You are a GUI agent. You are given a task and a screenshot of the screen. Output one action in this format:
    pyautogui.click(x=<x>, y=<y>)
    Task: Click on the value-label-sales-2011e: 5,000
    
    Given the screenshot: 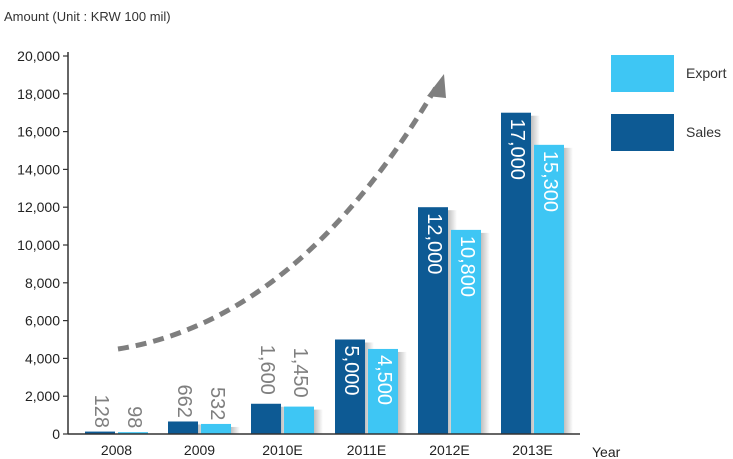 What is the action you would take?
    pyautogui.click(x=351, y=371)
    